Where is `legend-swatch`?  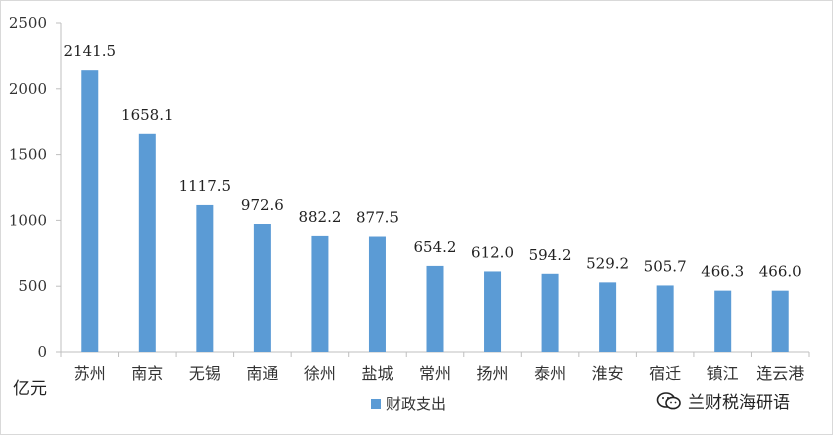 legend-swatch is located at coordinates (376, 404).